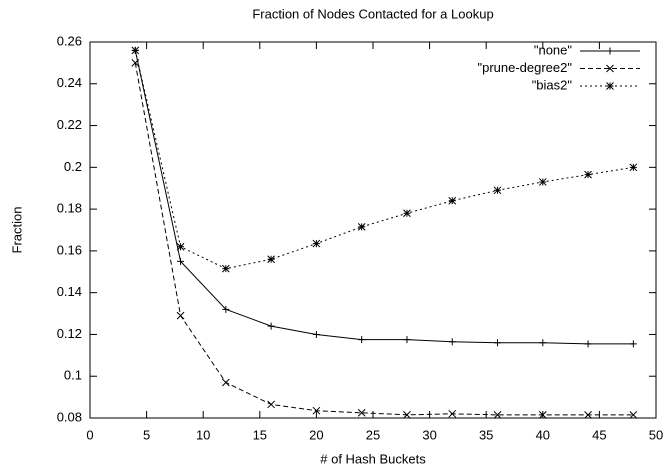 The height and width of the screenshot is (470, 667). What do you see at coordinates (599, 434) in the screenshot?
I see `x-tick-label: 45` at bounding box center [599, 434].